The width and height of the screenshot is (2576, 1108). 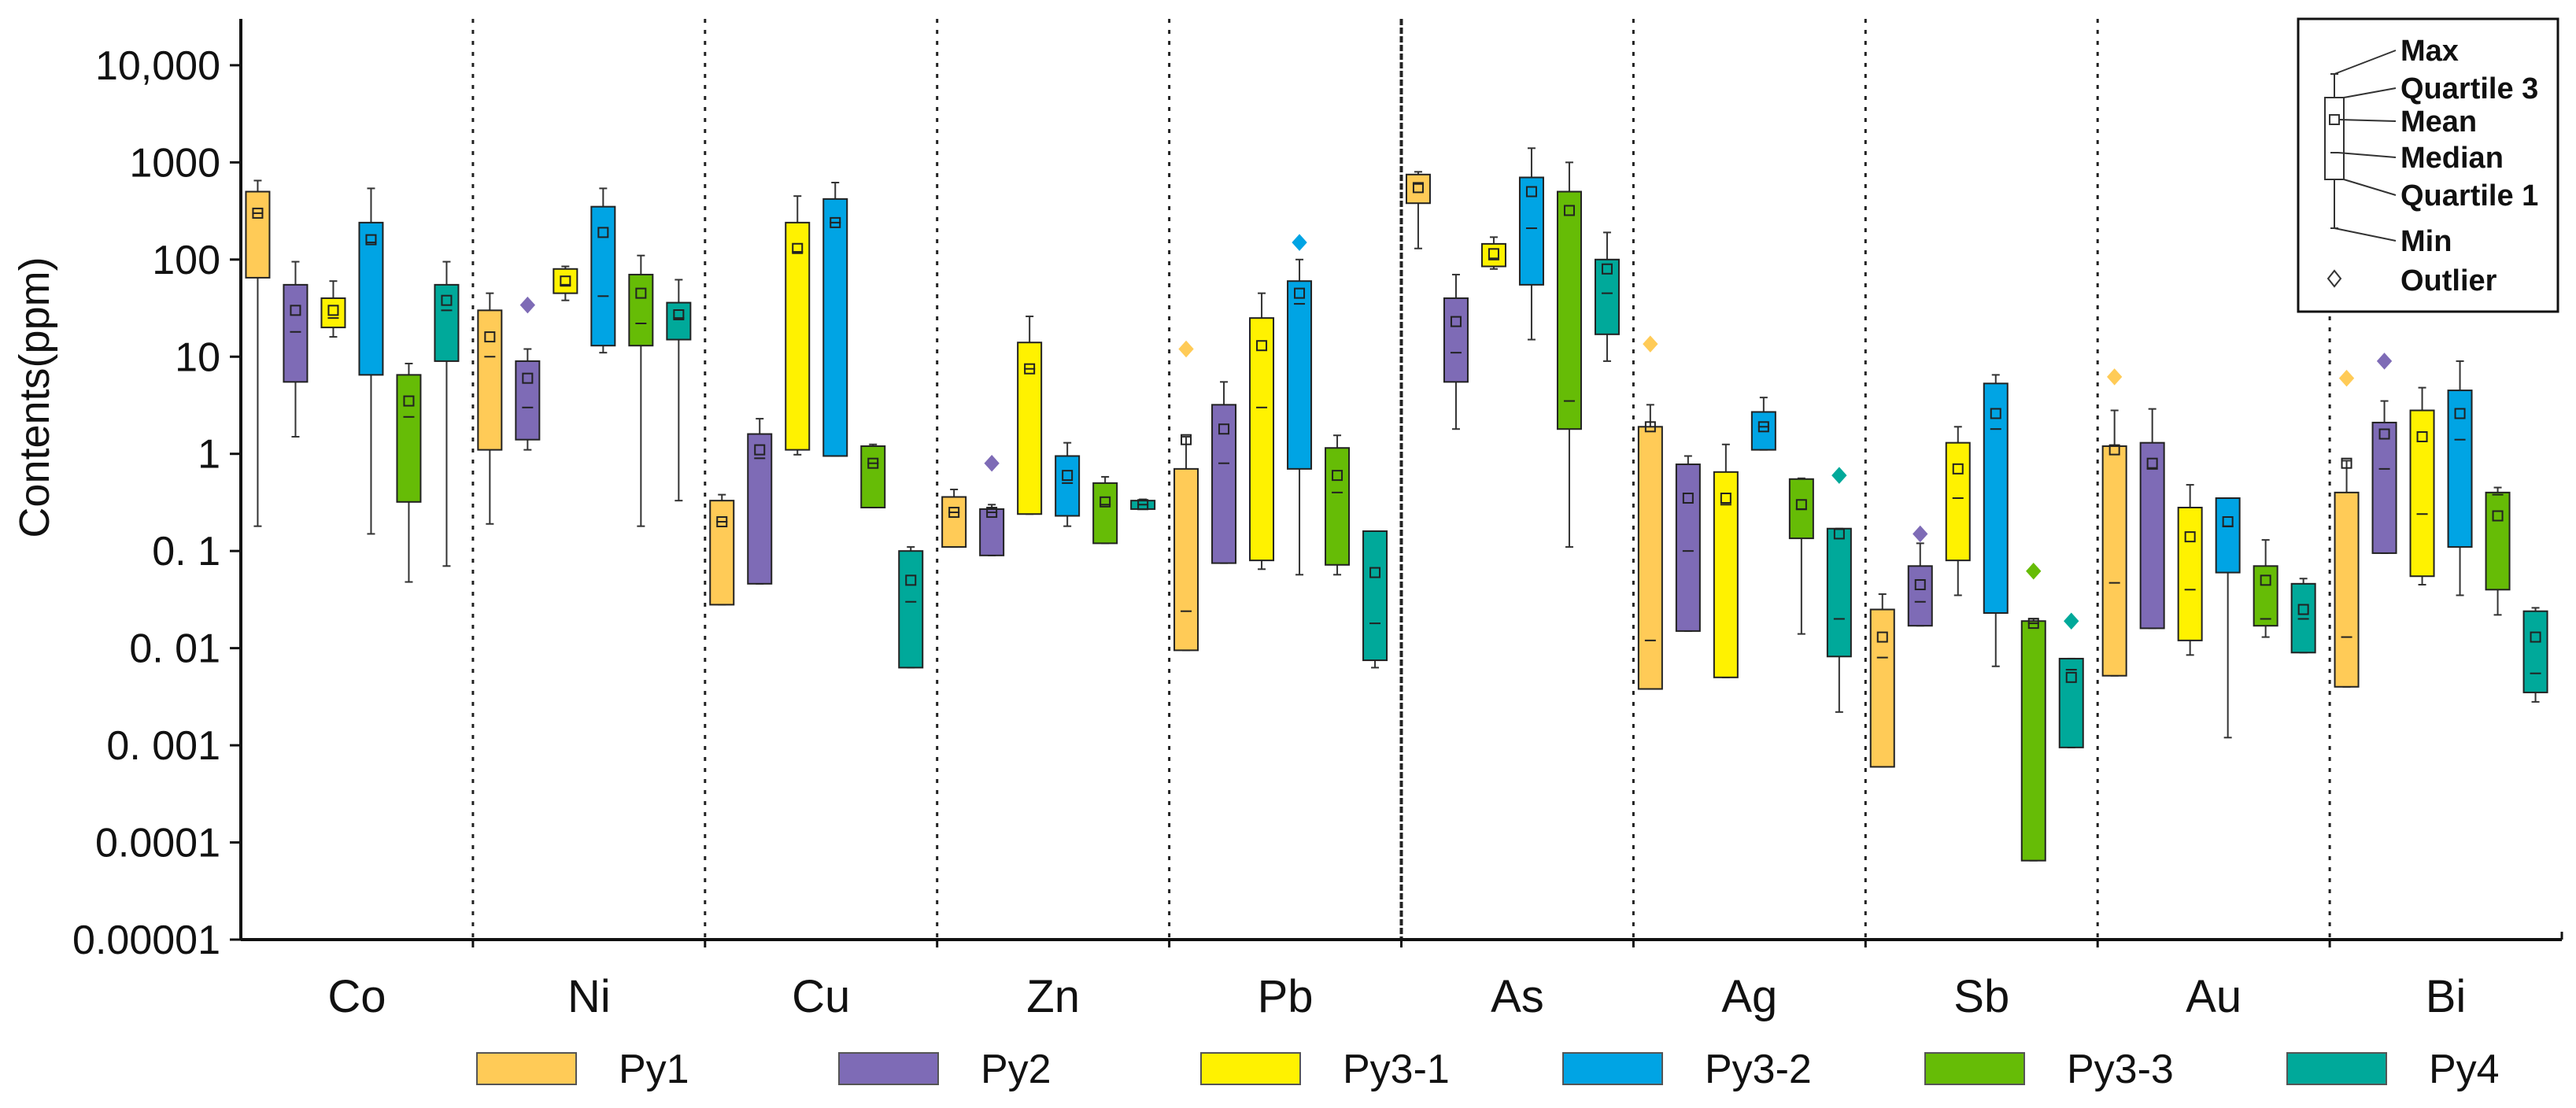 What do you see at coordinates (2469, 89) in the screenshot?
I see `key-label: Quartile 3` at bounding box center [2469, 89].